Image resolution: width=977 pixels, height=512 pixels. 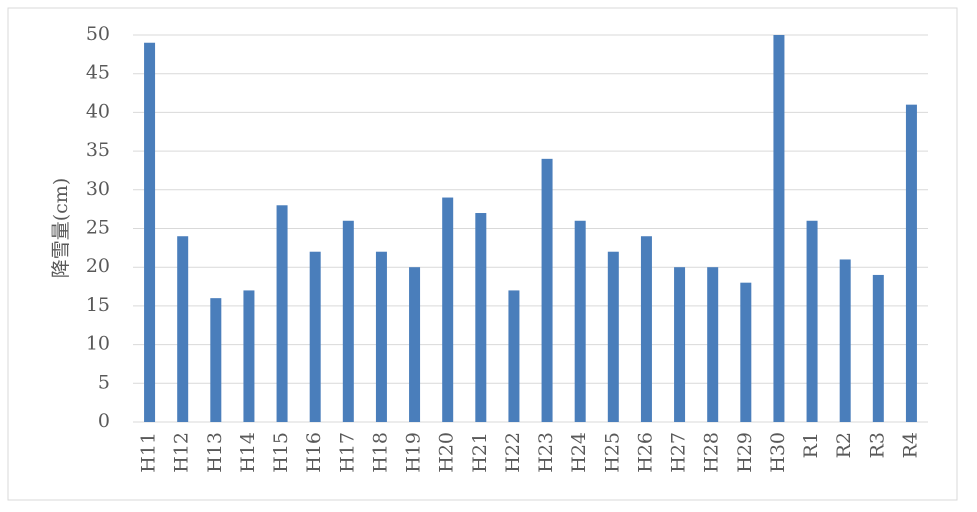 I want to click on x-tick-label: H24, so click(x=579, y=452).